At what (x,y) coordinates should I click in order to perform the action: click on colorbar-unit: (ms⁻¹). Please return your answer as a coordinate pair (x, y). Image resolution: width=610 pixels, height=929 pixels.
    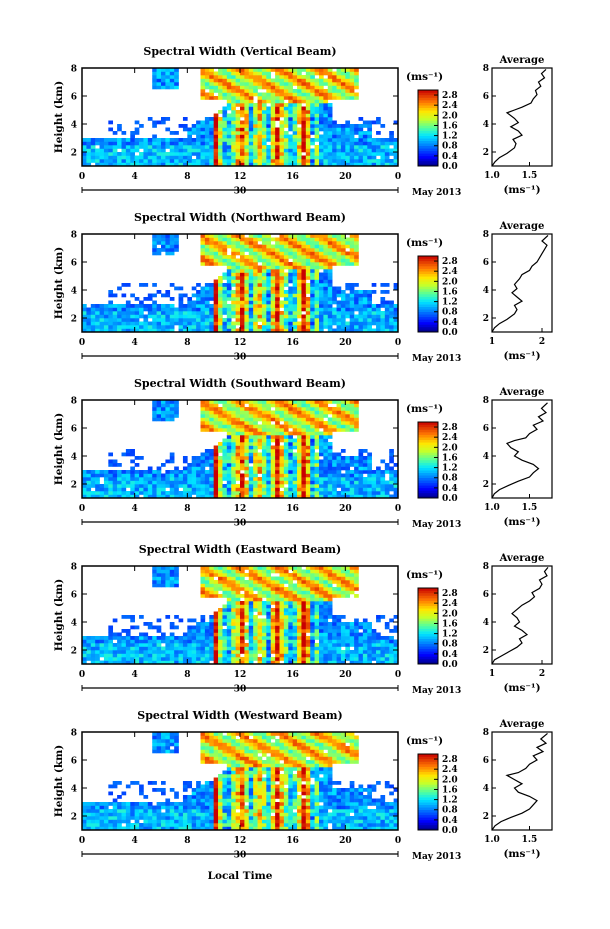
    Looking at the image, I should click on (424, 409).